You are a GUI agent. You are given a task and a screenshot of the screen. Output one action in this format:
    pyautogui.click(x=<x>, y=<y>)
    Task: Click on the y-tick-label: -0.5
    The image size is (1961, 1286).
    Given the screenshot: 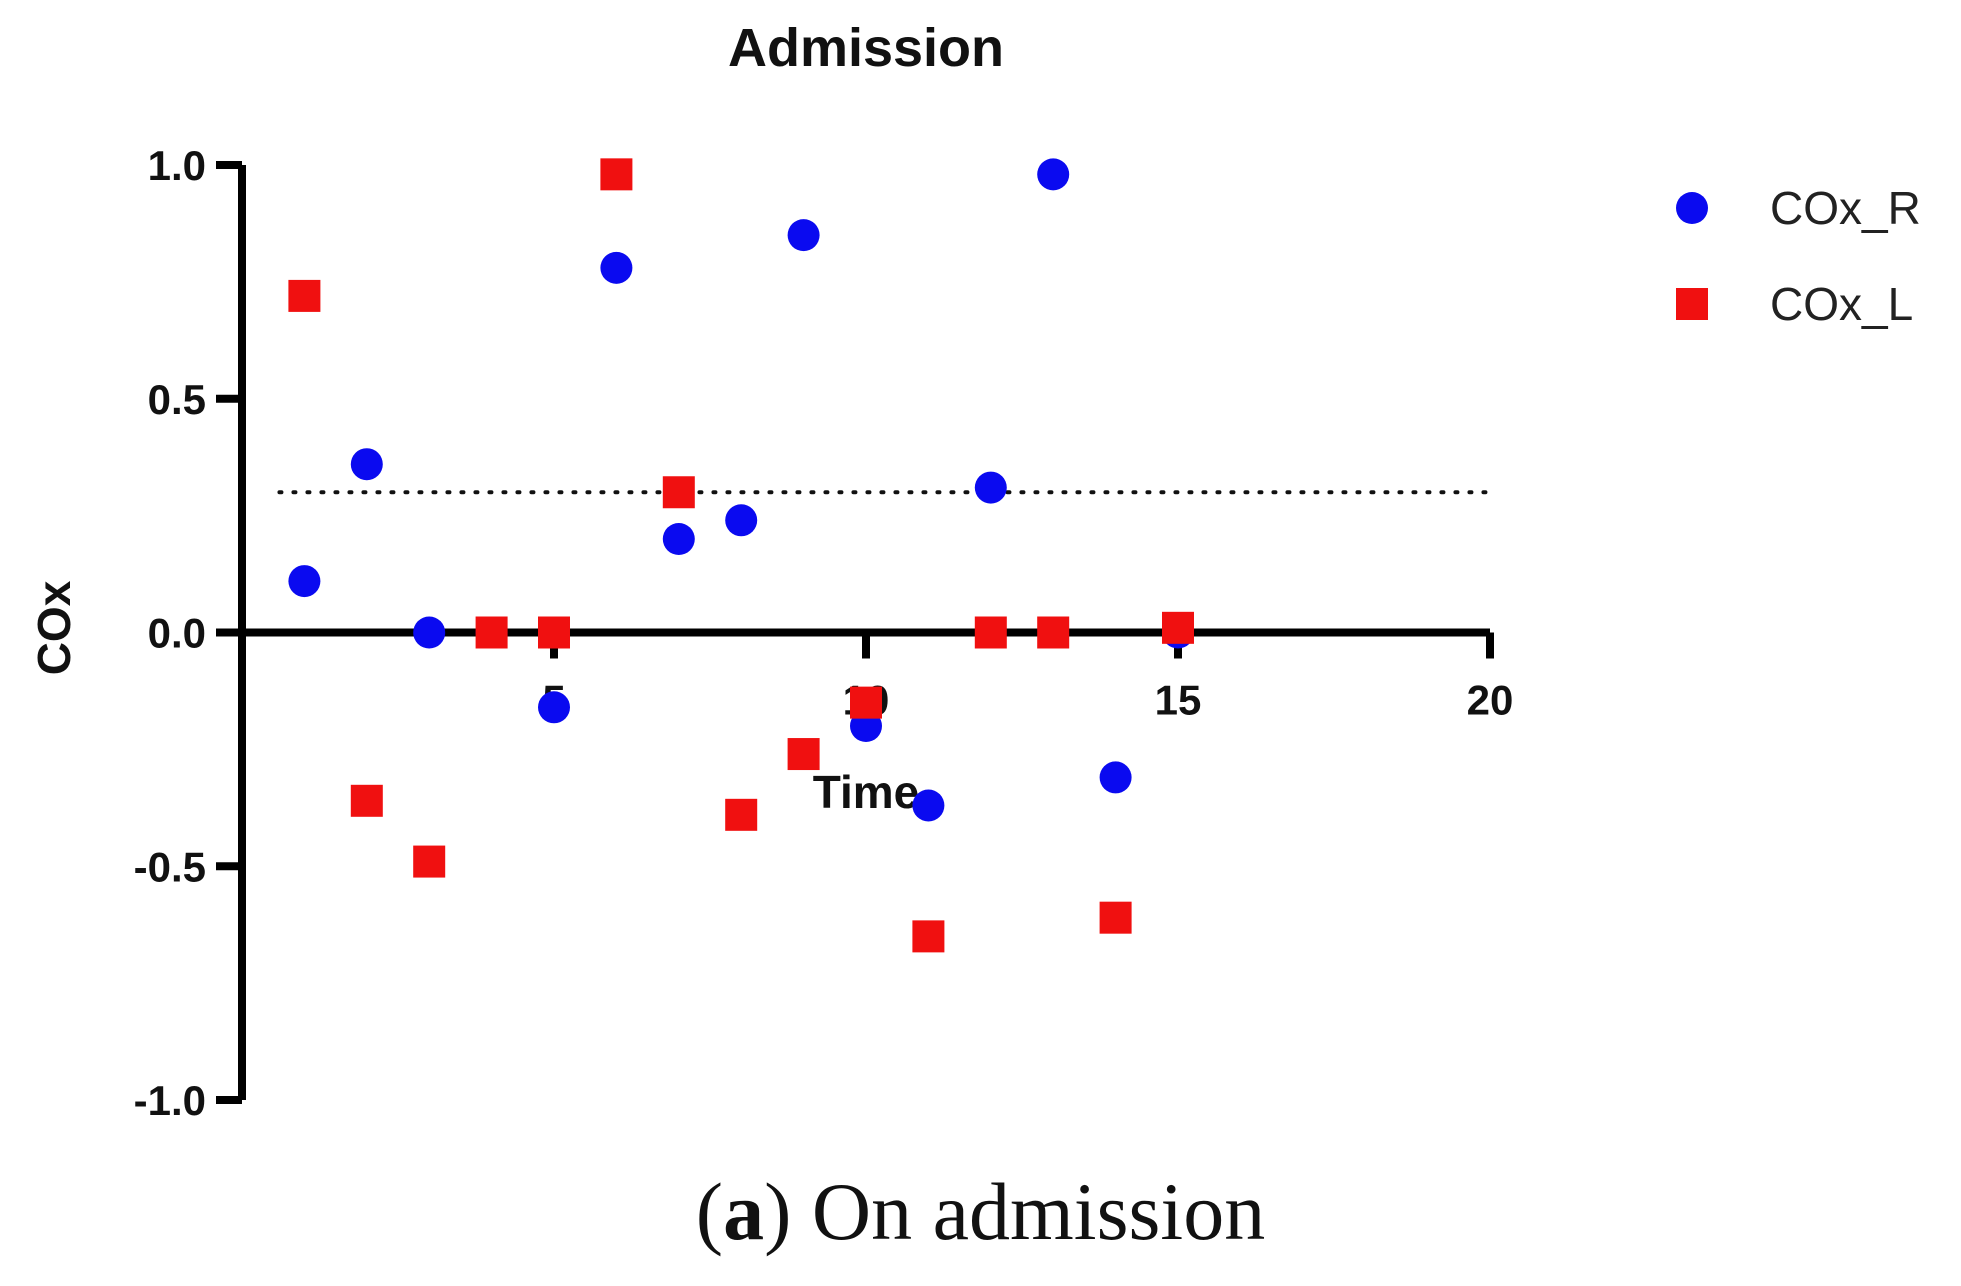 What is the action you would take?
    pyautogui.click(x=170, y=866)
    